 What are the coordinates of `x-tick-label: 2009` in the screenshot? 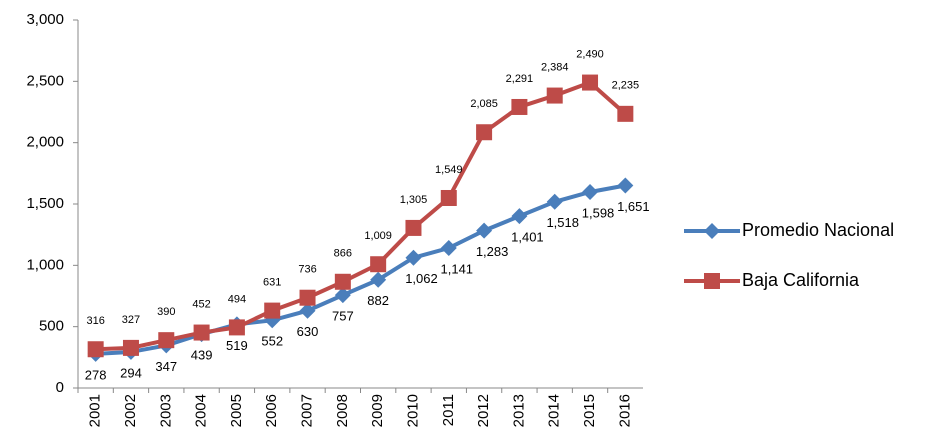 It's located at (377, 410).